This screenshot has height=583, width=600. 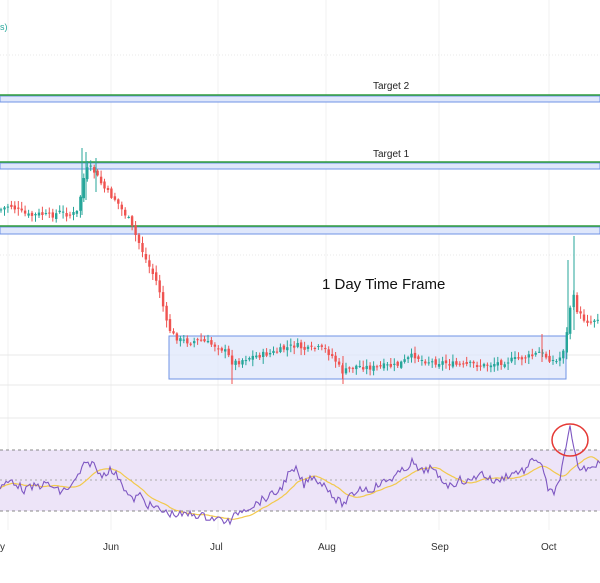 I want to click on rsi-highlight-circle, so click(x=570, y=440).